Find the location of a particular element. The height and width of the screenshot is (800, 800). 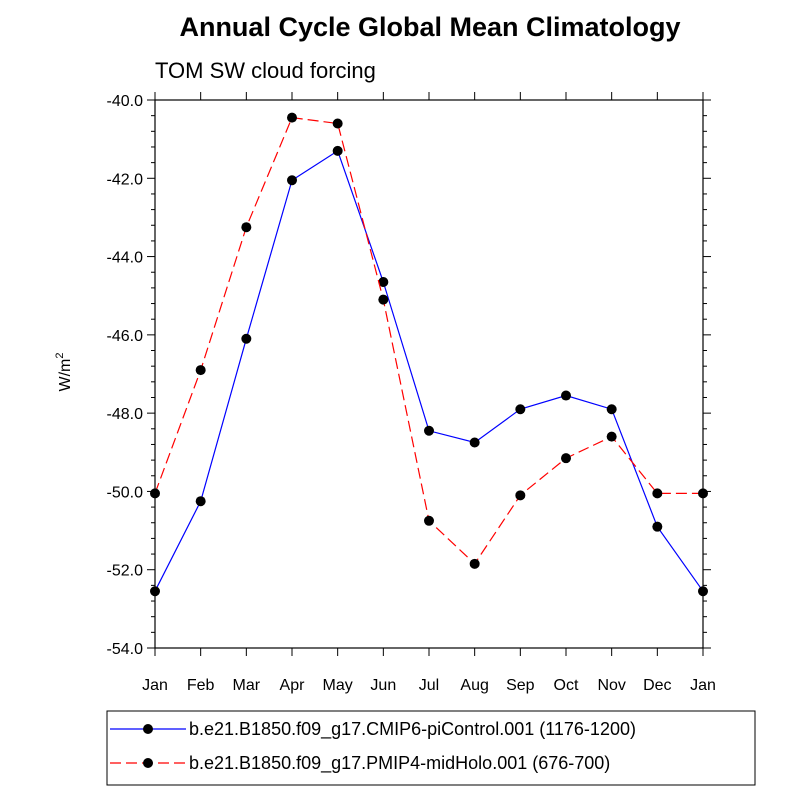

x-tick-label: Nov is located at coordinates (611, 685).